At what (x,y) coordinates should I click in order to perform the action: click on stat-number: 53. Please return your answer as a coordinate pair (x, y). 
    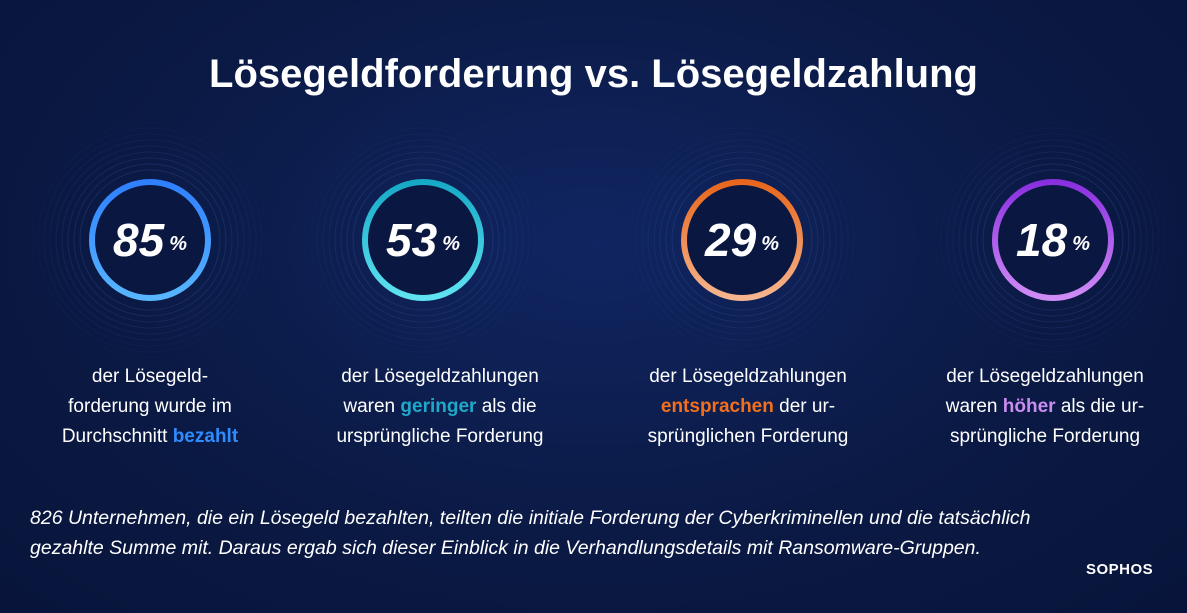
    Looking at the image, I should click on (412, 240).